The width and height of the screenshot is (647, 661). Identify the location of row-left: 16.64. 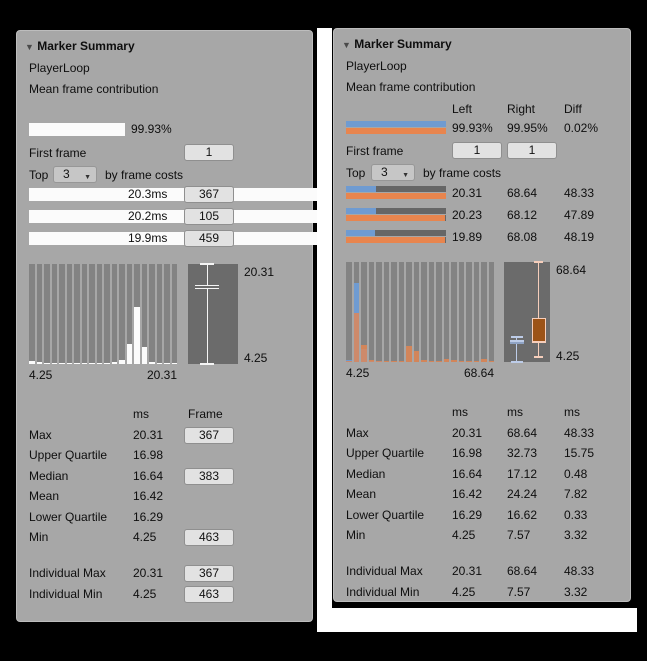
(467, 474).